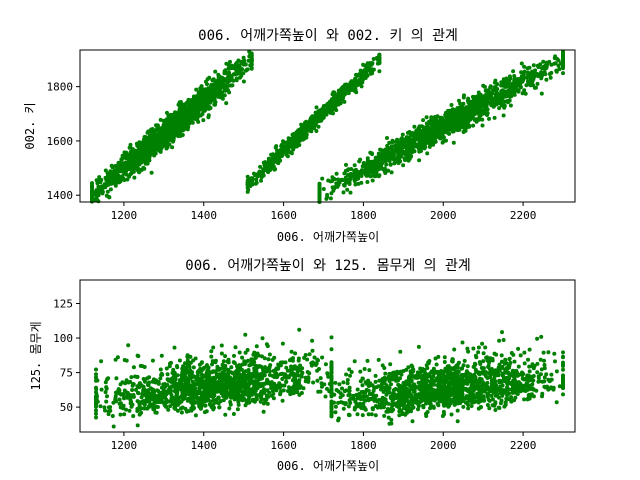 This screenshot has width=640, height=480. I want to click on x-tick-label: 2000, so click(443, 215).